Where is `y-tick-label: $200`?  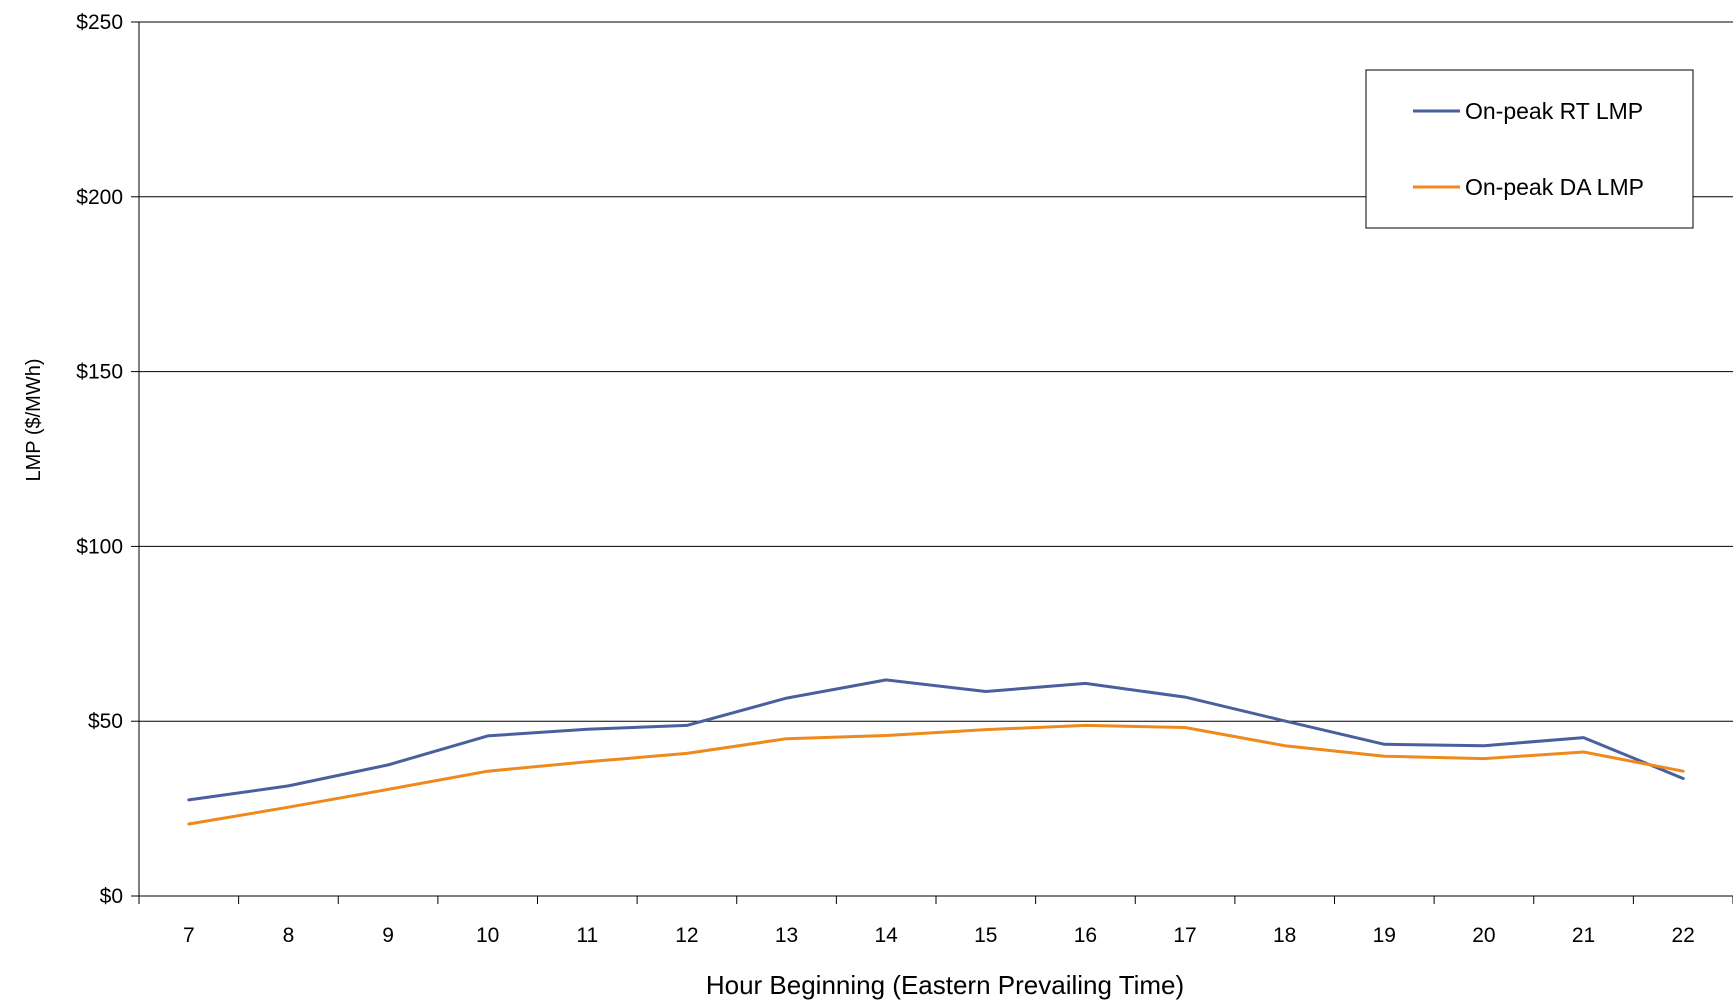 y-tick-label: $200 is located at coordinates (99, 197).